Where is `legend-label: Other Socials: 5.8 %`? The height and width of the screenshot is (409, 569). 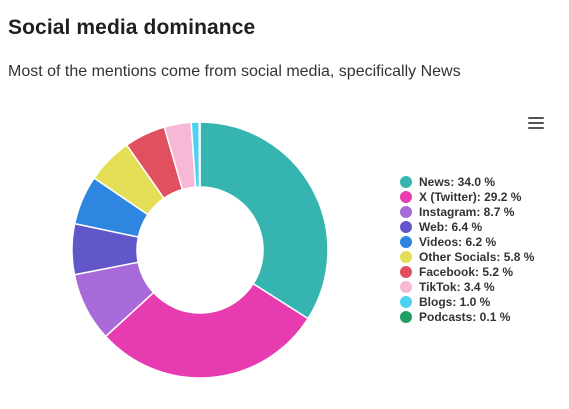 legend-label: Other Socials: 5.8 % is located at coordinates (477, 256).